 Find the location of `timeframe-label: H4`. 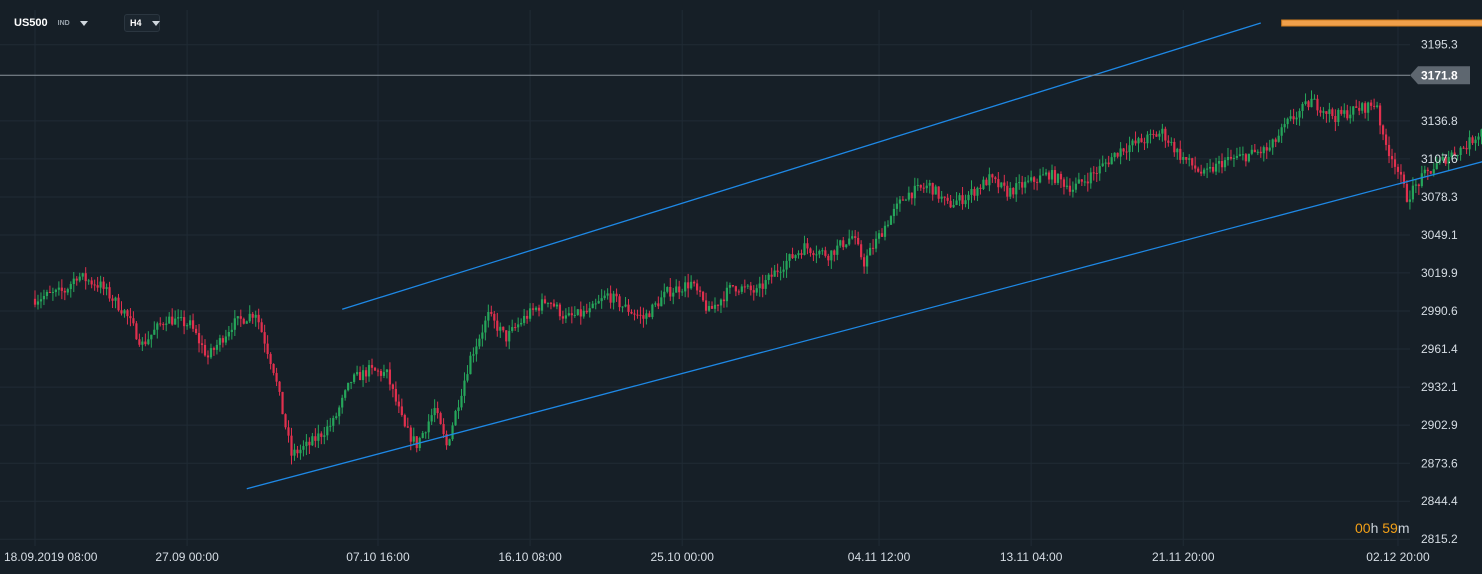

timeframe-label: H4 is located at coordinates (136, 23).